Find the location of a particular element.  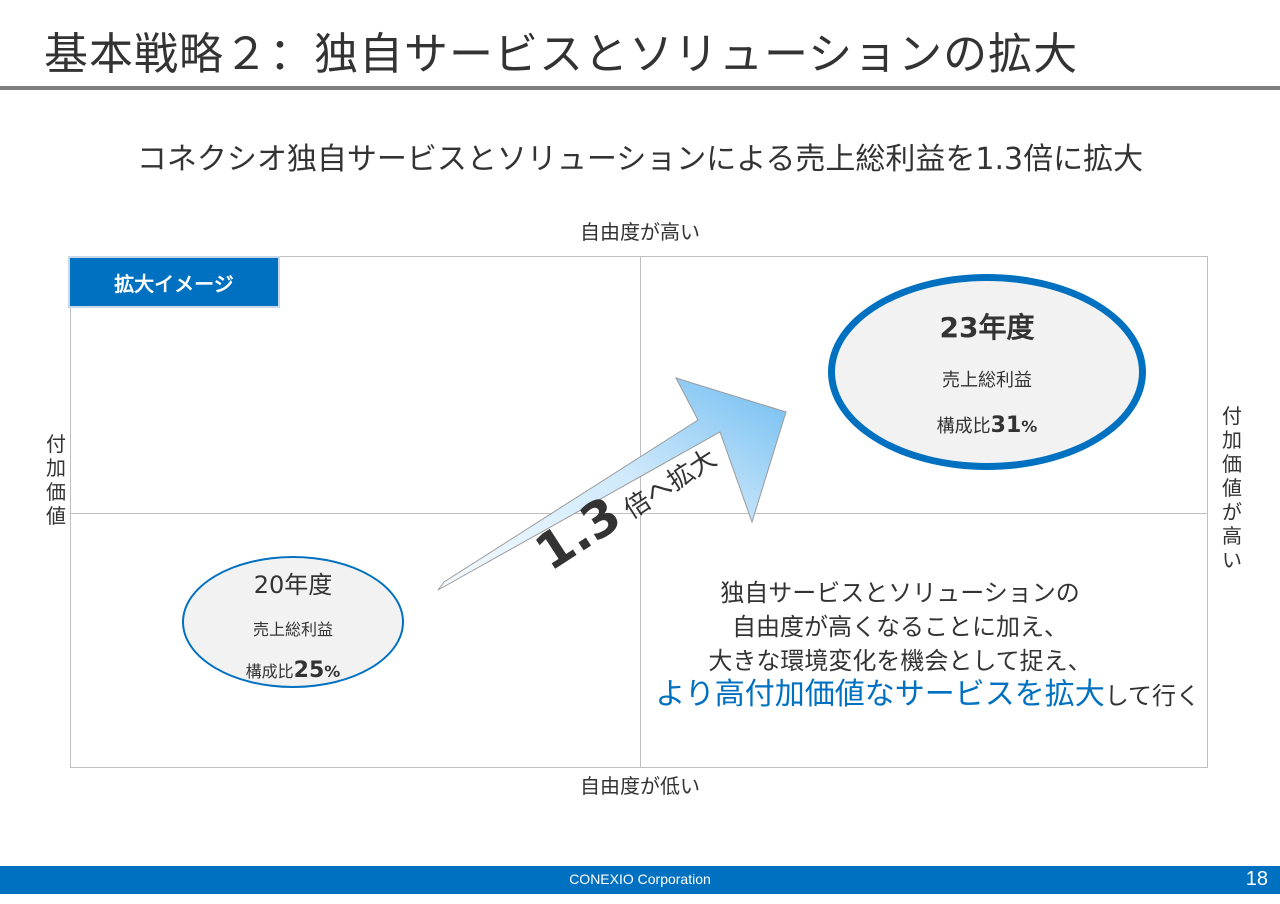

footer-bar: CONEXIO Corporation 18 is located at coordinates (640, 880).